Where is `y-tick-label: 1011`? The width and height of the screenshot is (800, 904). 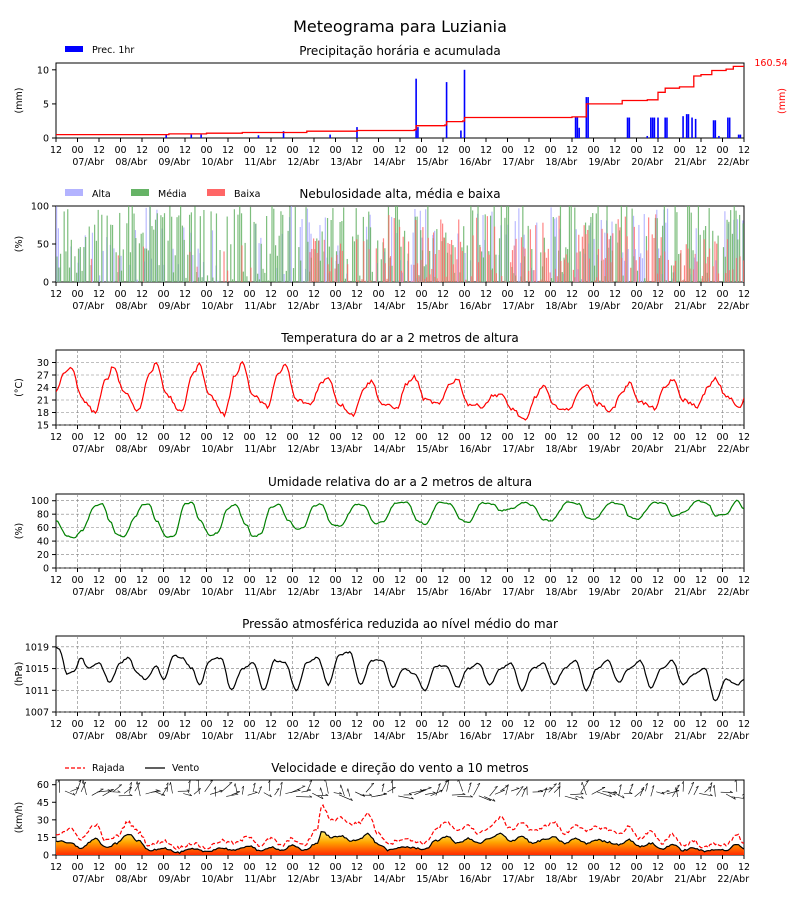
y-tick-label: 1011 is located at coordinates (37, 691).